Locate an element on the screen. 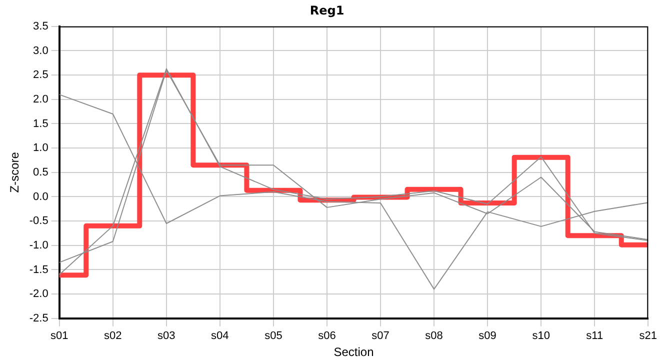 The width and height of the screenshot is (660, 360). y-tick-label: -2.5 is located at coordinates (38, 318).